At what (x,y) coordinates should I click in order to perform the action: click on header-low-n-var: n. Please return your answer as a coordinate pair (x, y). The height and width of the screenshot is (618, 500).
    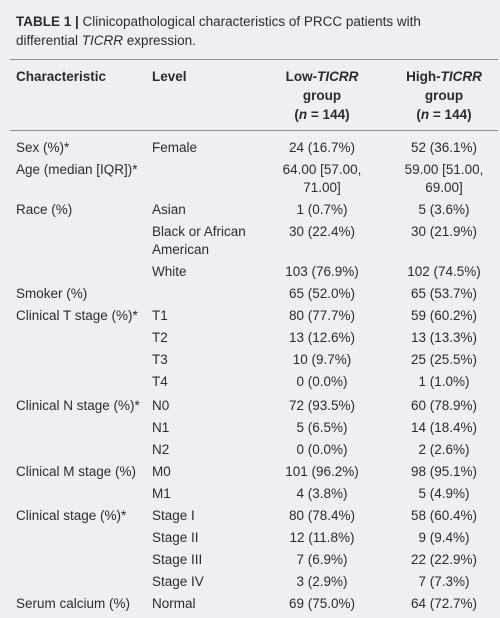
    Looking at the image, I should click on (303, 114).